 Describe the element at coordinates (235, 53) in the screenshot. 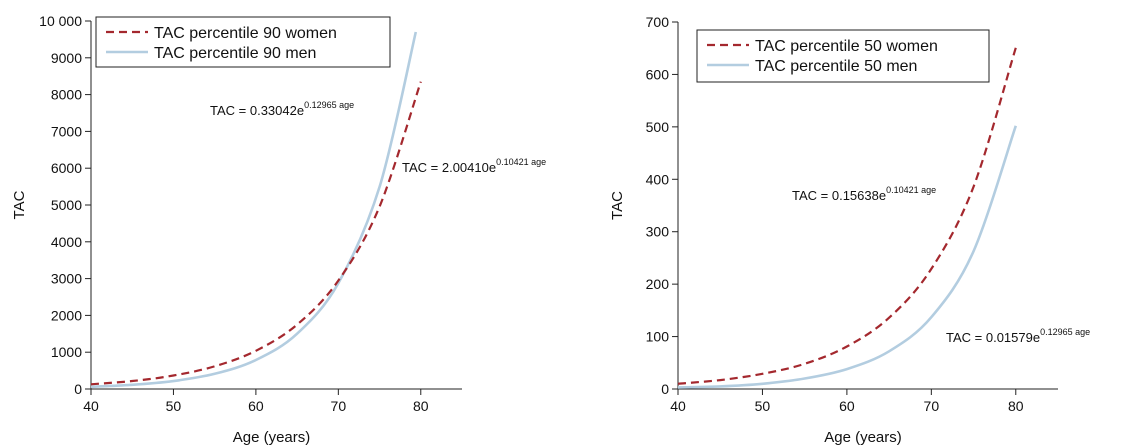

I see `legend-label: TAC percentile 90 men` at that location.